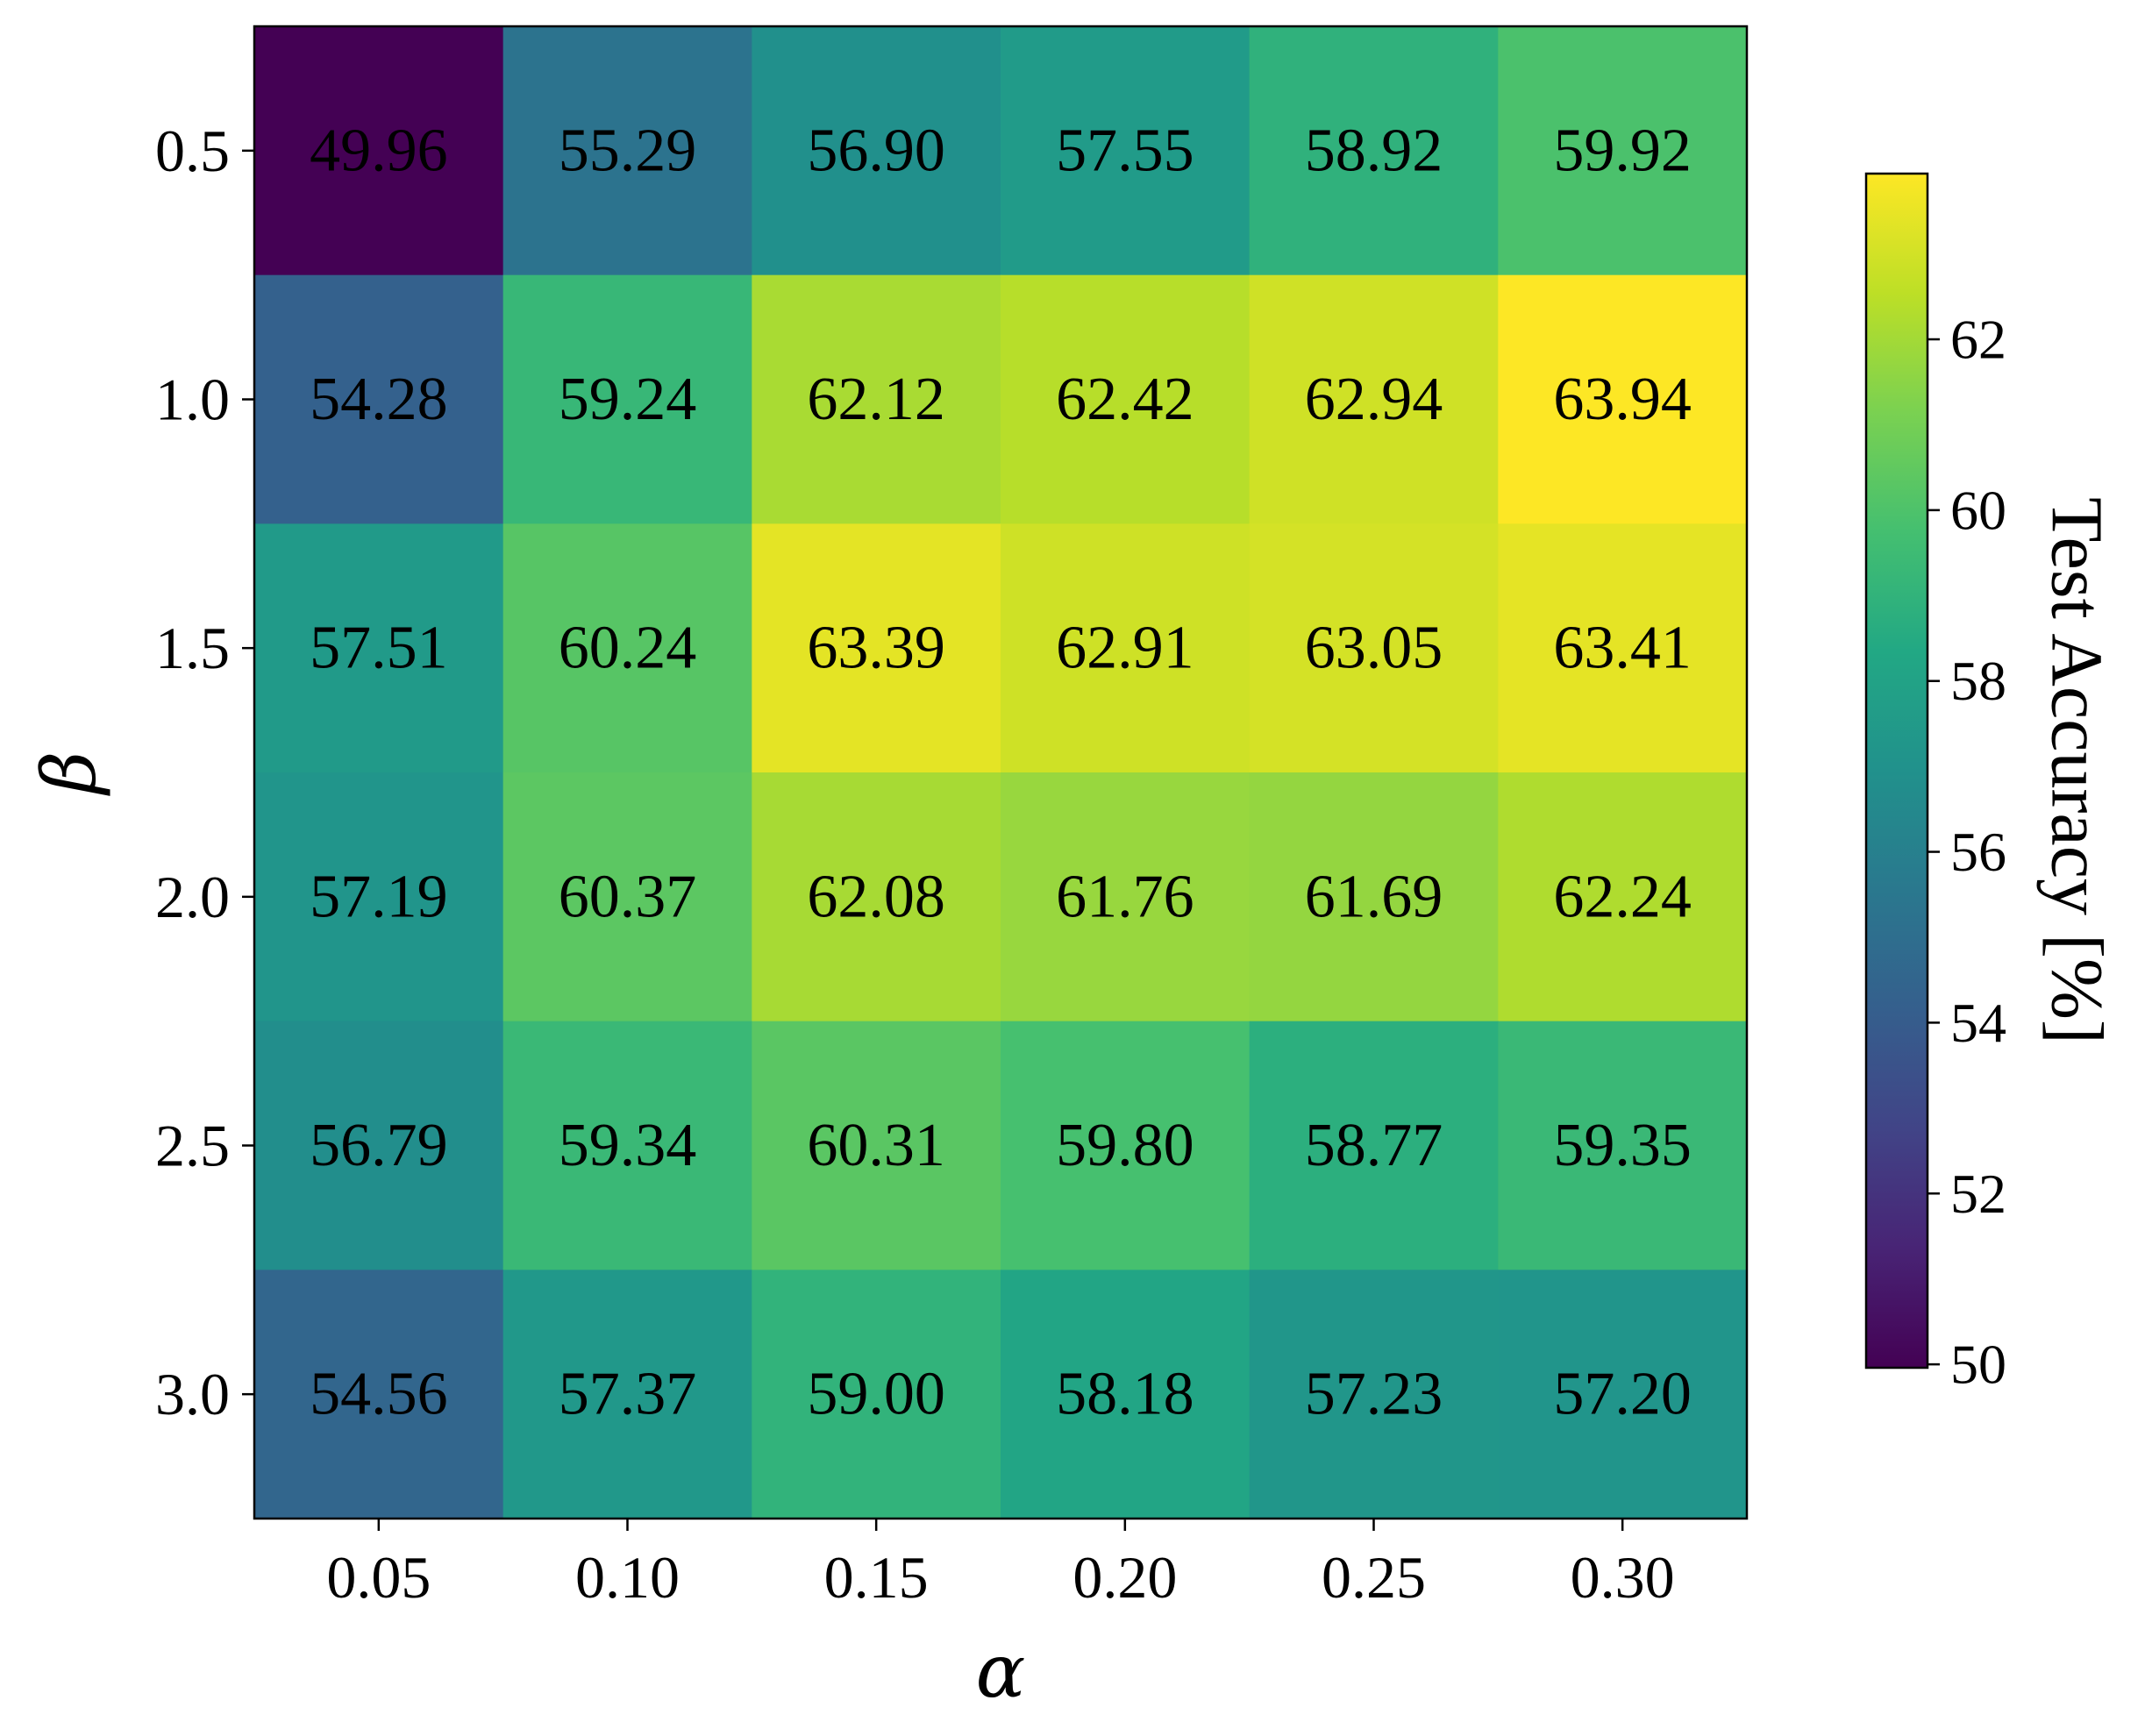 The height and width of the screenshot is (1736, 2152). Describe the element at coordinates (1978, 1365) in the screenshot. I see `colorbar-tick-label: 50` at that location.